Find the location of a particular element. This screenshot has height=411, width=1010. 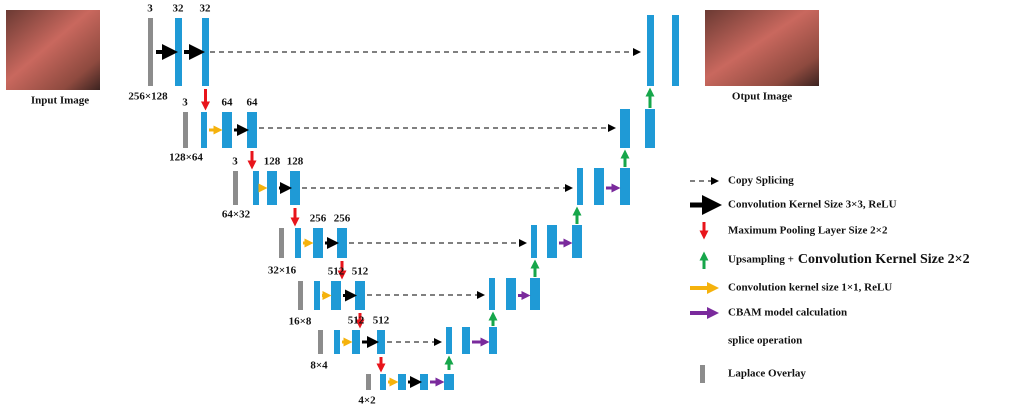

legend-text-large: Convolution Kernel Size 2×2 is located at coordinates (884, 259).